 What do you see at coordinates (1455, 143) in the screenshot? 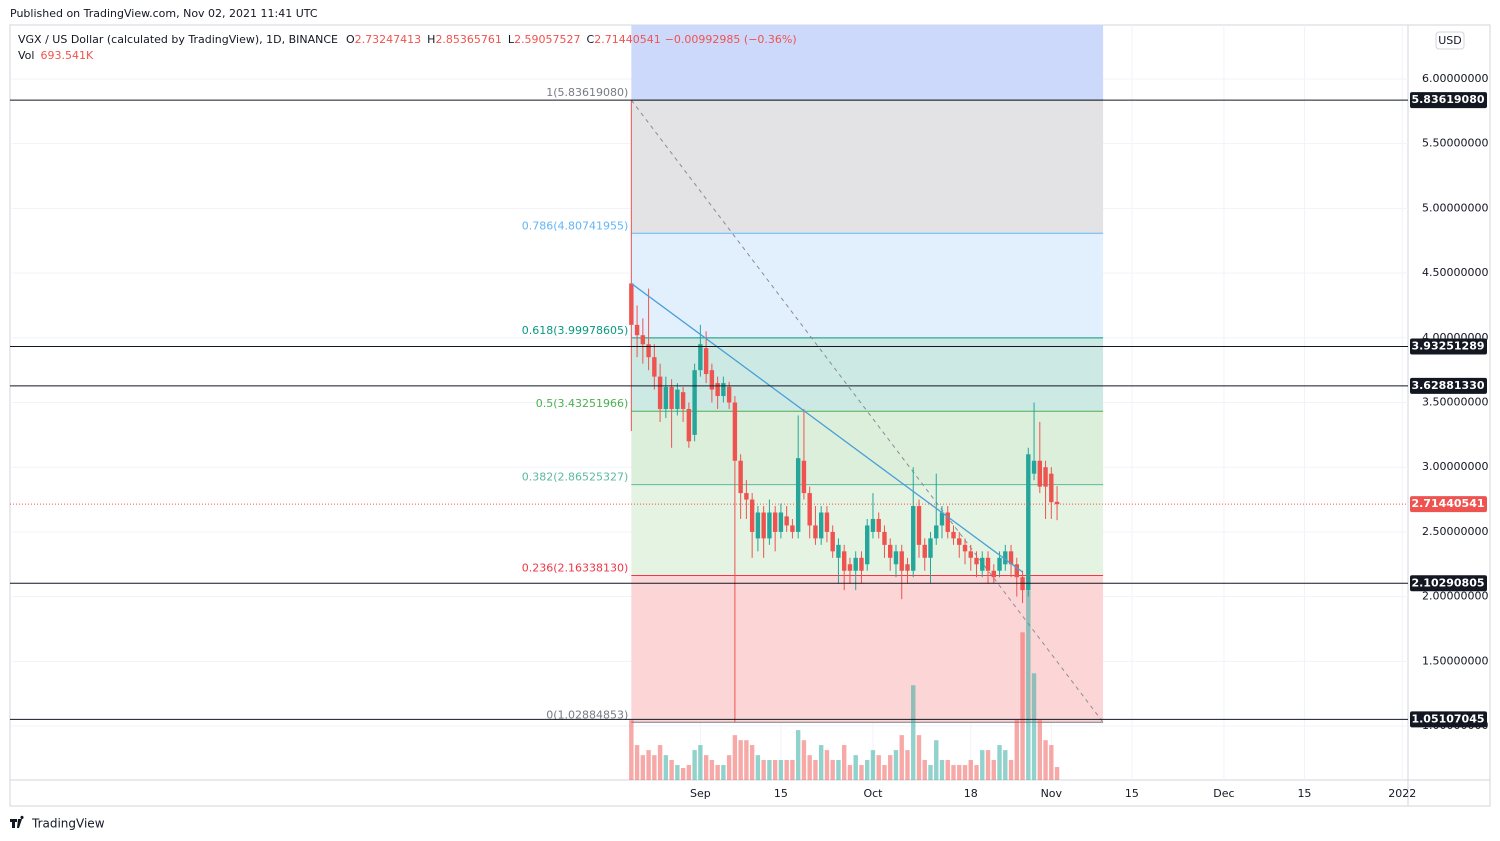
I see `y-tick-label: 5.50000000` at bounding box center [1455, 143].